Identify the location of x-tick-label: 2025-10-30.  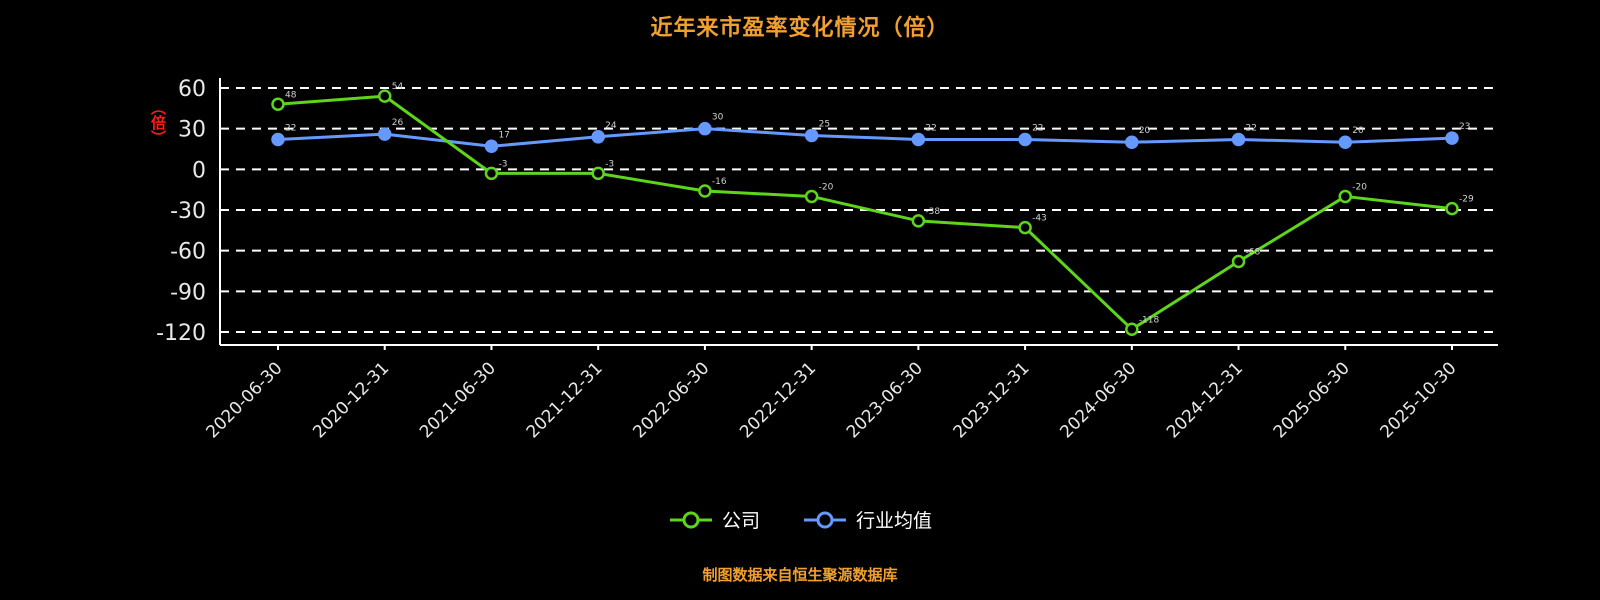
(1419, 400).